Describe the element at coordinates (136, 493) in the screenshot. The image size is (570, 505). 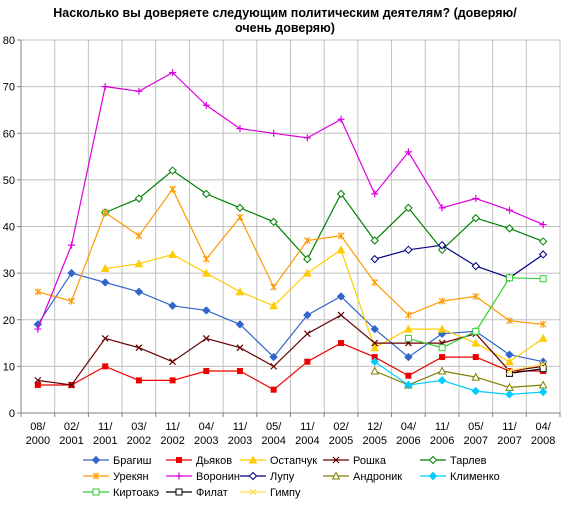
I see `legend-label: Киртоакэ` at that location.